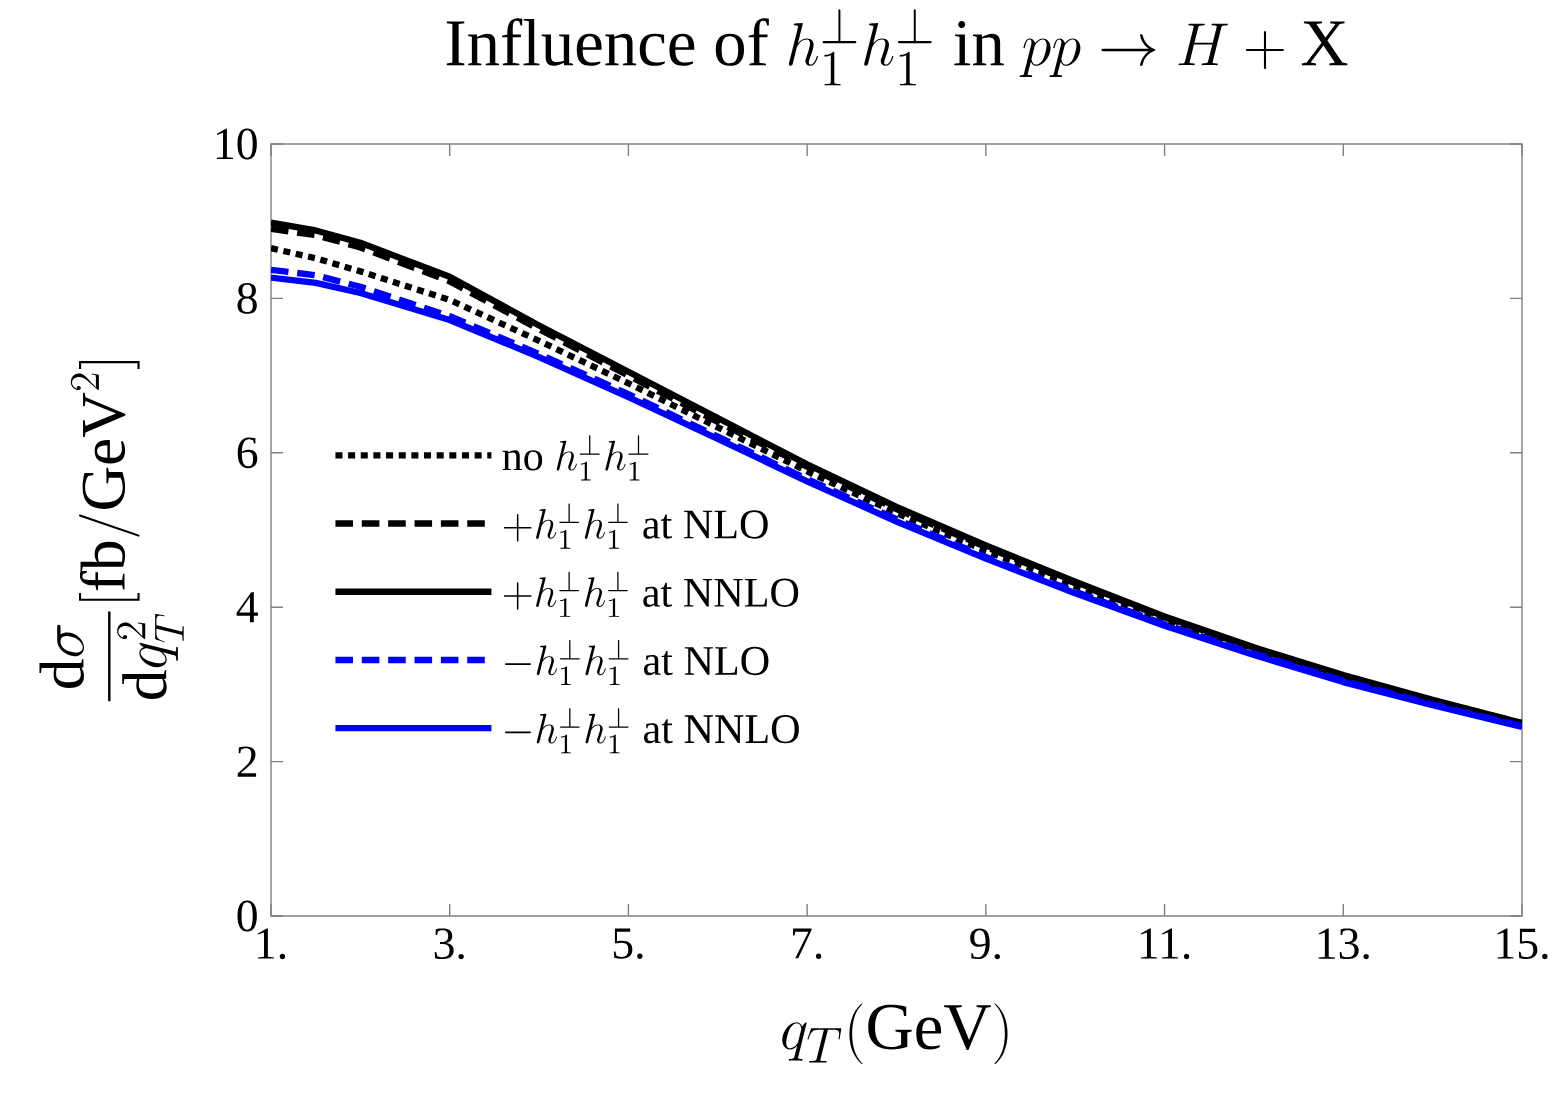 Image resolution: width=1563 pixels, height=1117 pixels. Describe the element at coordinates (247, 761) in the screenshot. I see `y-tick-label: 2` at that location.